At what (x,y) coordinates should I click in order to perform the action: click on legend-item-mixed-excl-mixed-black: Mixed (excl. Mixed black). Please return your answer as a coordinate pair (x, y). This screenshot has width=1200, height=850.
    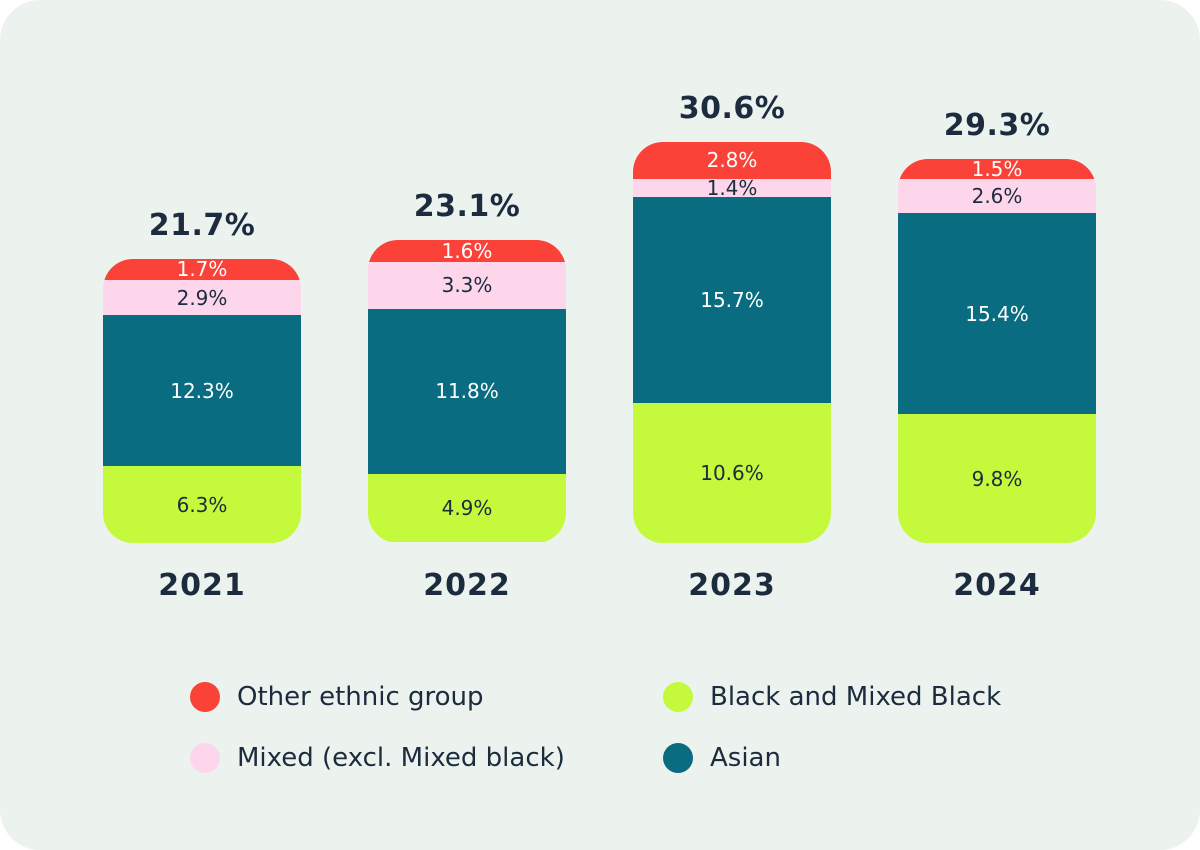
    Looking at the image, I should click on (426, 758).